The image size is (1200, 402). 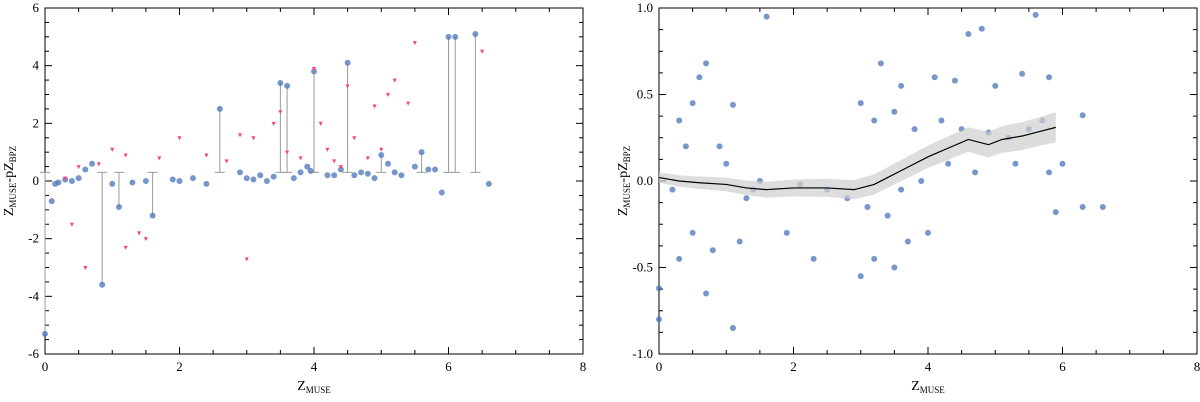 What do you see at coordinates (642, 267) in the screenshot?
I see `y-tick-label: -0.5` at bounding box center [642, 267].